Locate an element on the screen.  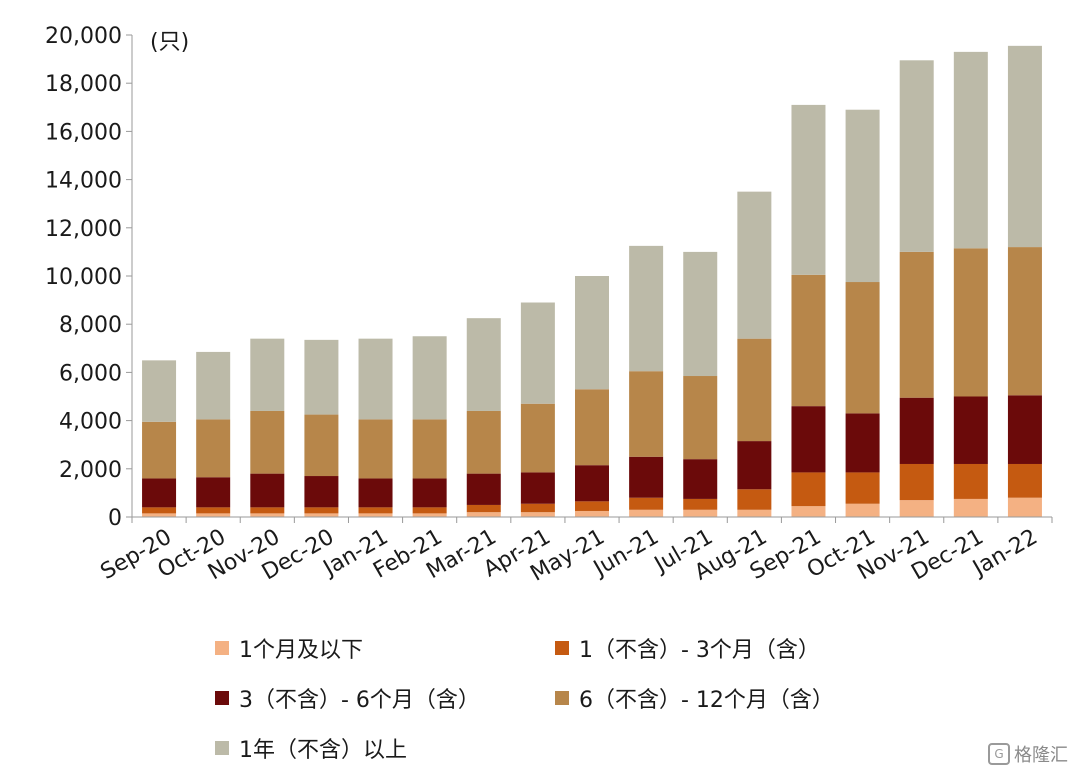
y-tick-label: 20,000 is located at coordinates (83, 36).